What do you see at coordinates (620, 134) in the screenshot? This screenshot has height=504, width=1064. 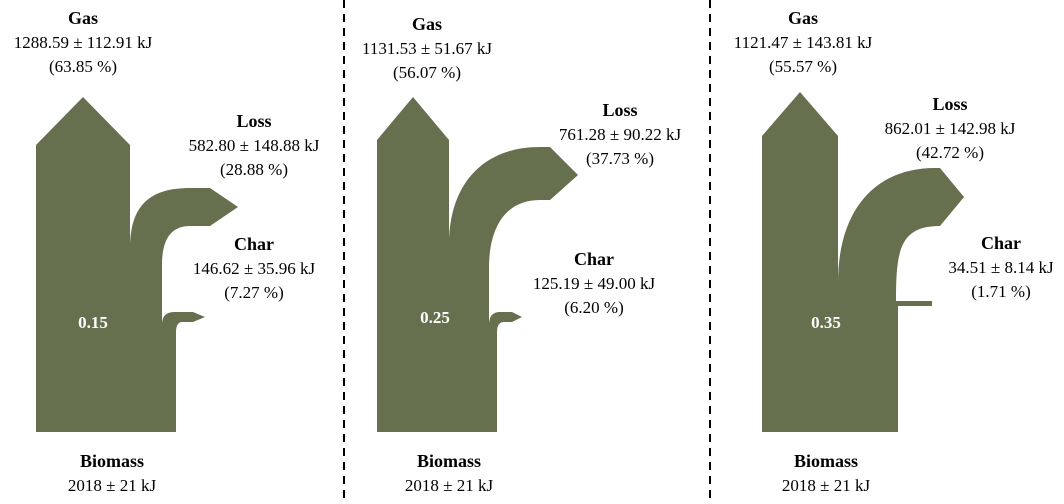 I see `loss-value: 761.28 ± 90.22 kJ` at bounding box center [620, 134].